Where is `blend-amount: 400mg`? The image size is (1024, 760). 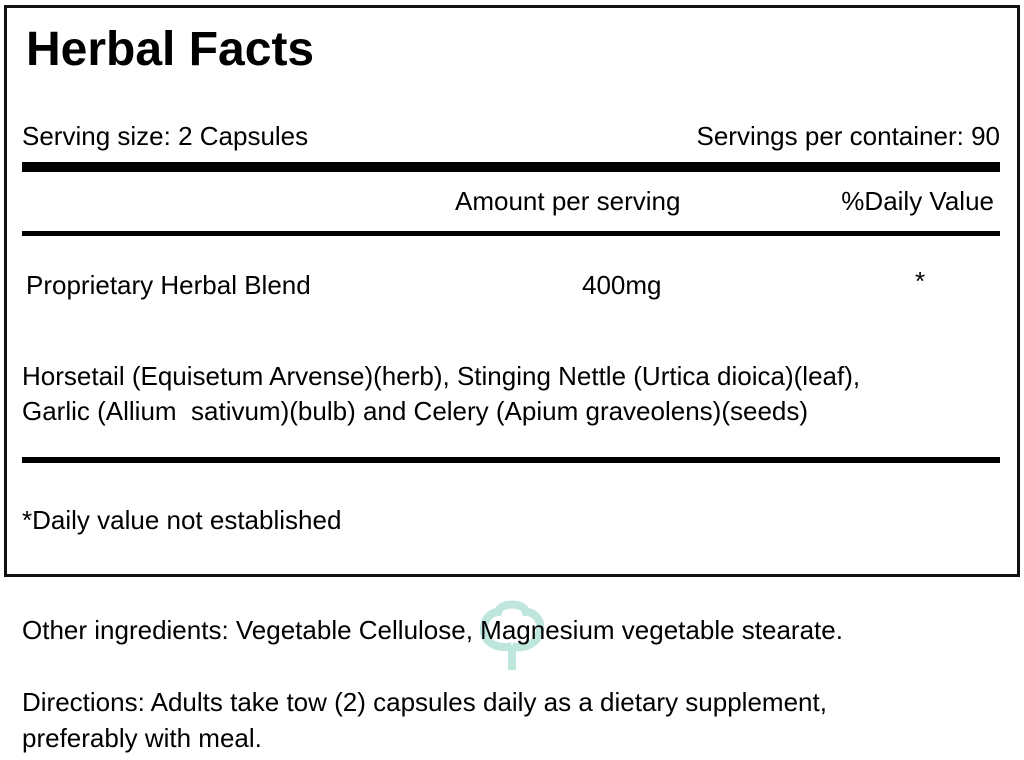
blend-amount: 400mg is located at coordinates (622, 285).